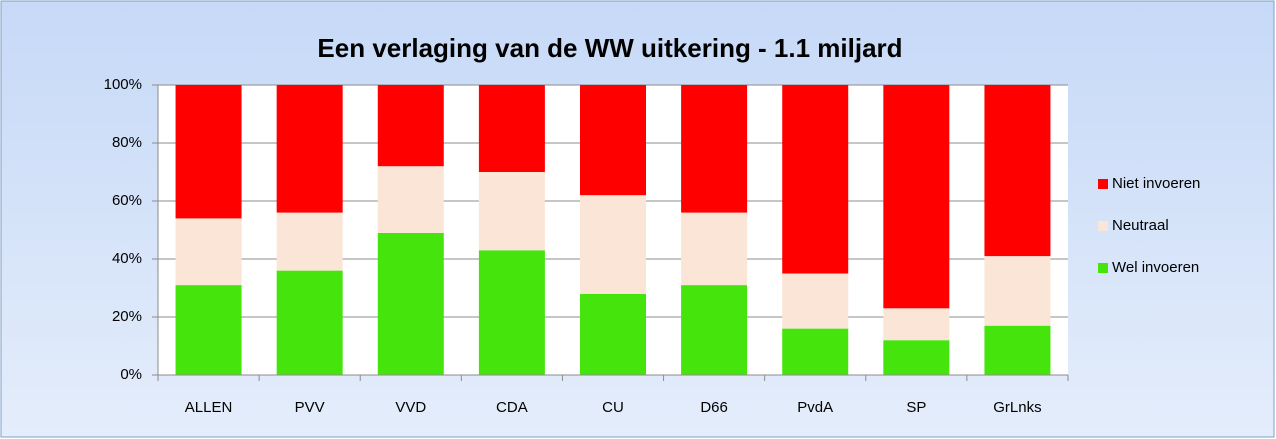 This screenshot has width=1276, height=439. What do you see at coordinates (1140, 225) in the screenshot?
I see `legend-label: Neutraal` at bounding box center [1140, 225].